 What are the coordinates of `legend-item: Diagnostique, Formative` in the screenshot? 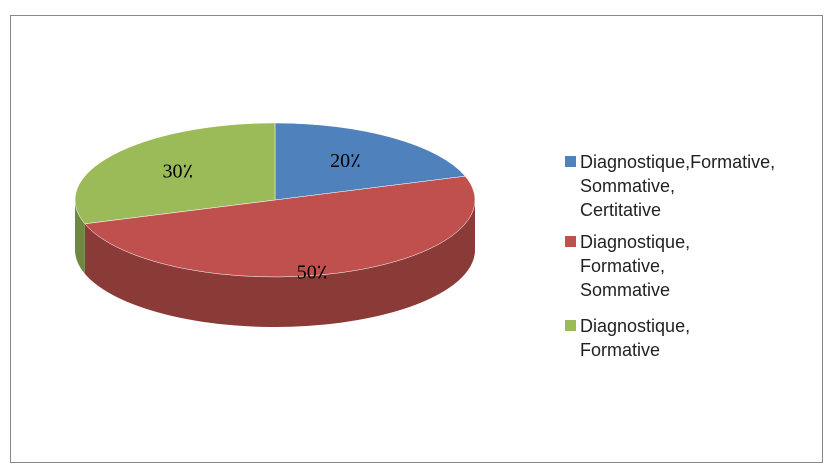 It's located at (660, 338).